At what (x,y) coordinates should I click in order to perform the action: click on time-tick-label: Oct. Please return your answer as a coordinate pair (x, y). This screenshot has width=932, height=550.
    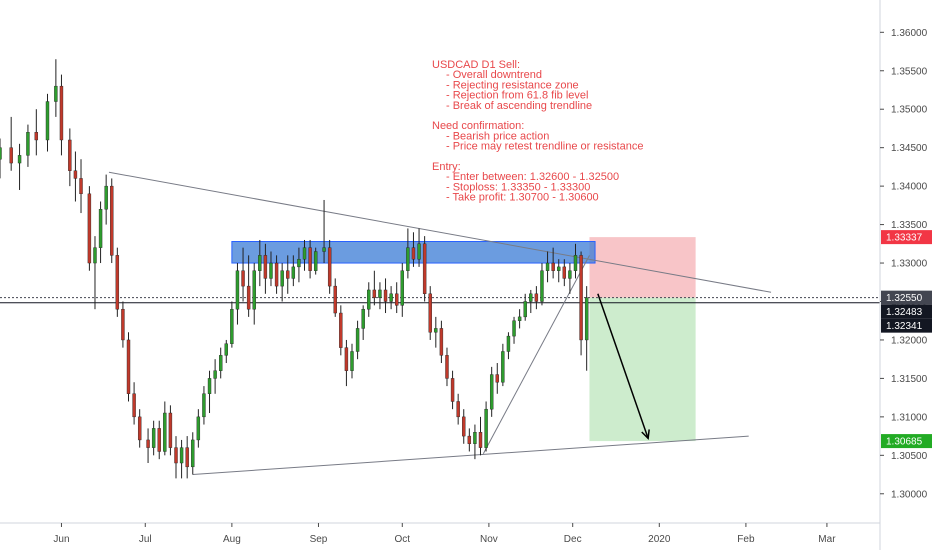
    Looking at the image, I should click on (403, 539).